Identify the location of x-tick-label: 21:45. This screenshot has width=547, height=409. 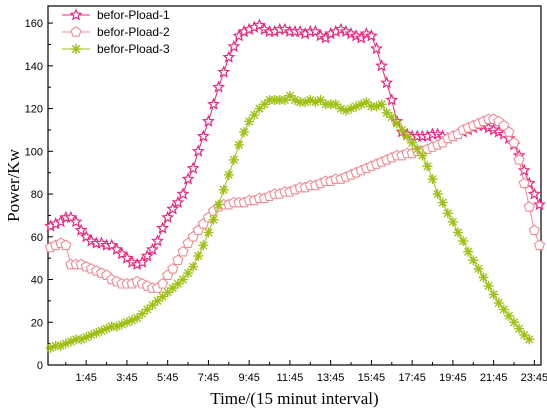
(494, 378).